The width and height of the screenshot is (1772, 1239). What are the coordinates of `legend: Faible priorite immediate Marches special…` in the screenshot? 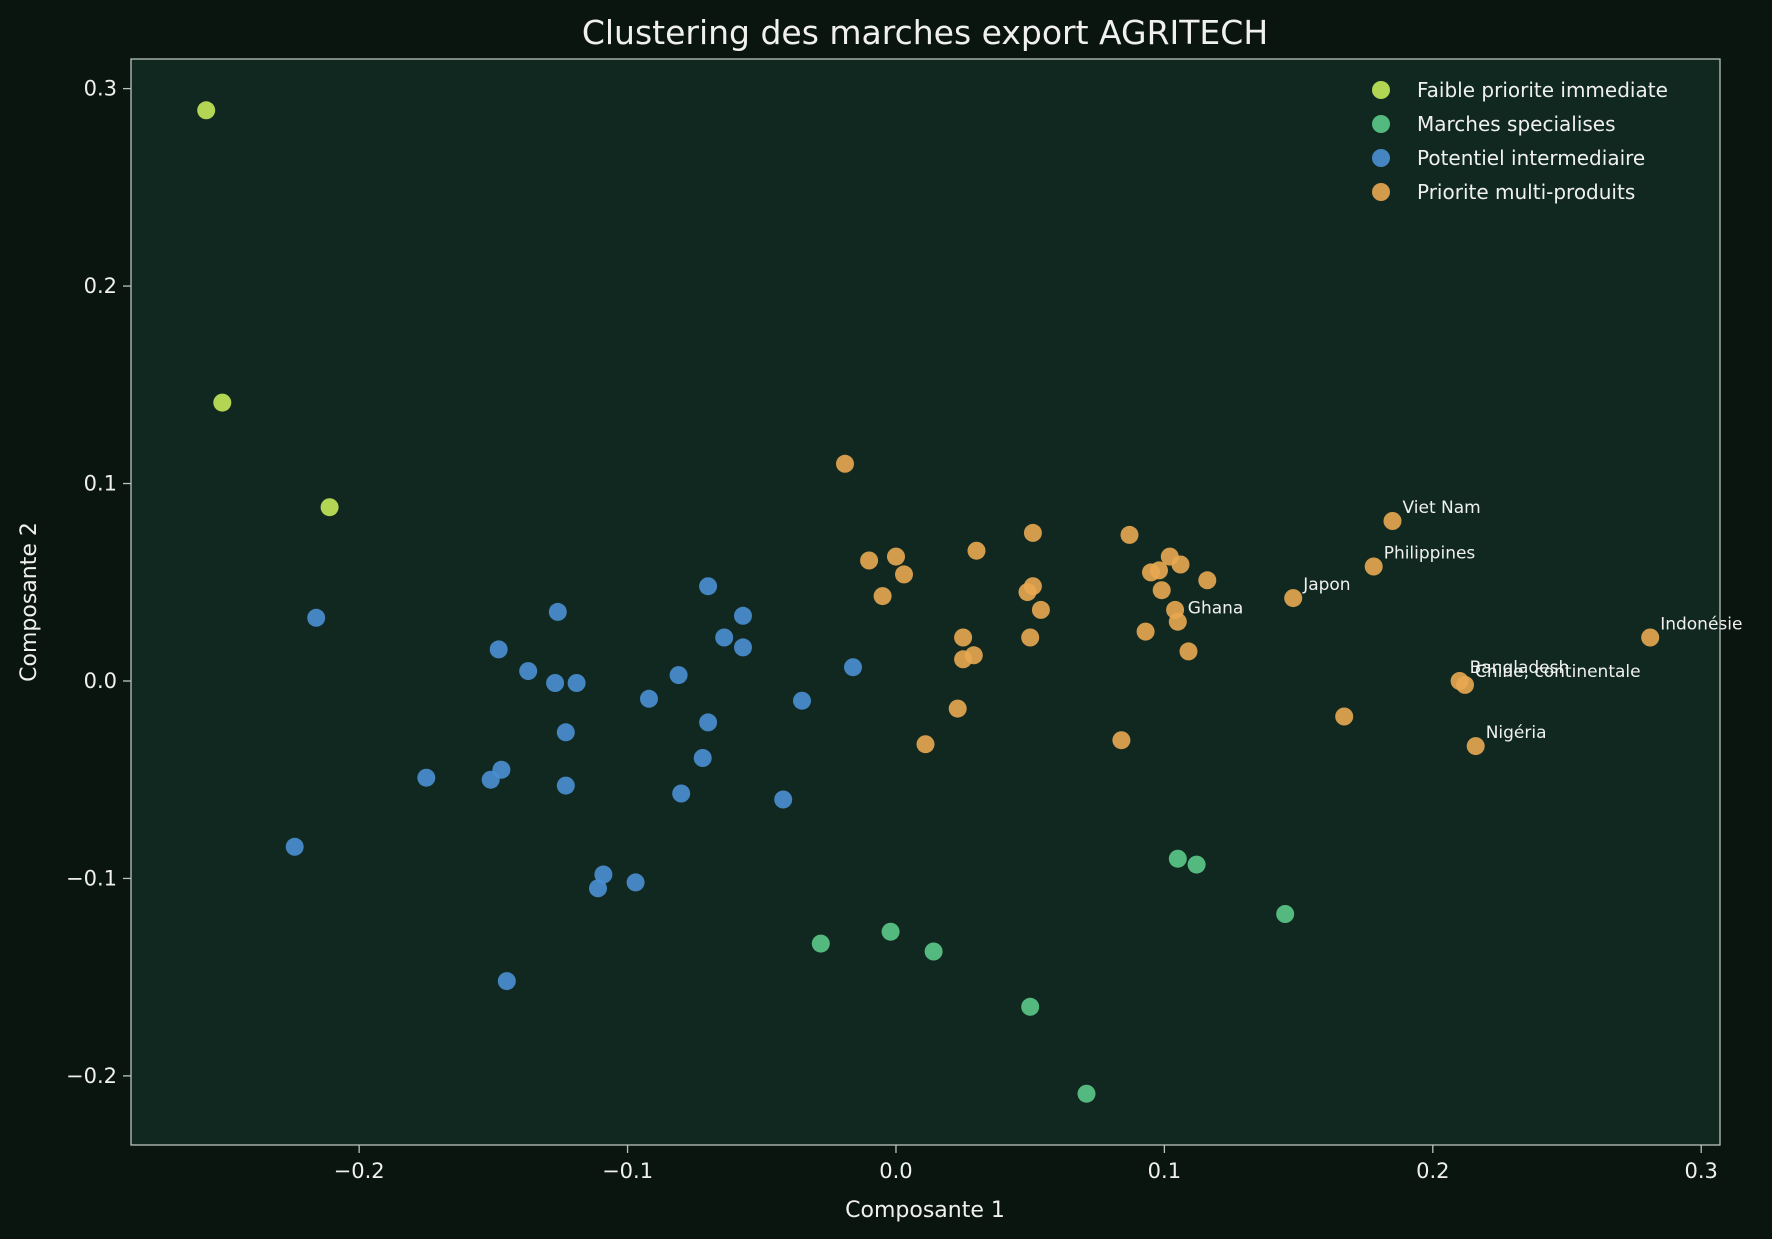 It's located at (1520, 141).